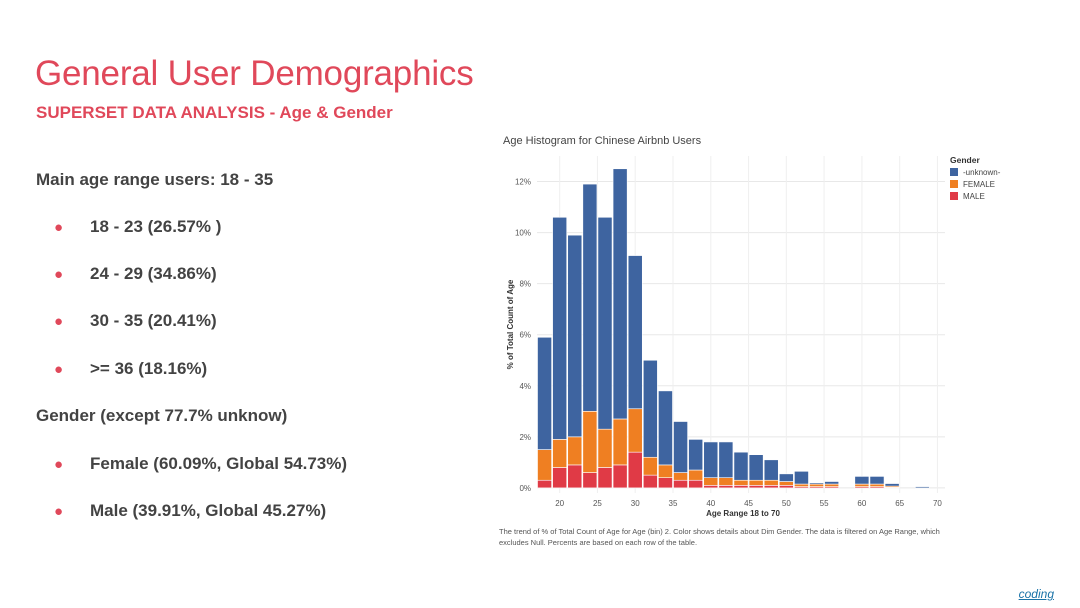 This screenshot has width=1080, height=608. I want to click on y-tick-label: 6%, so click(525, 335).